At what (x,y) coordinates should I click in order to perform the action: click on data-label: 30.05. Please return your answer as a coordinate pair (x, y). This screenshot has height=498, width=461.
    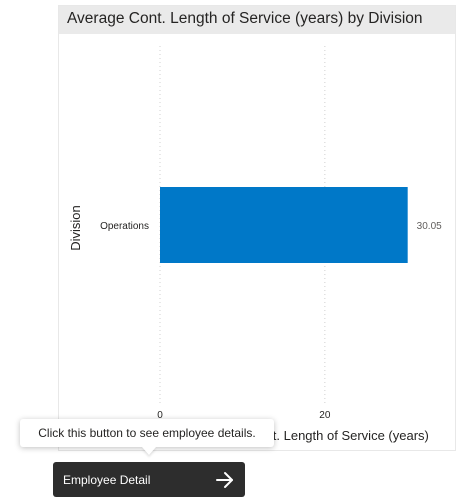
    Looking at the image, I should click on (429, 226).